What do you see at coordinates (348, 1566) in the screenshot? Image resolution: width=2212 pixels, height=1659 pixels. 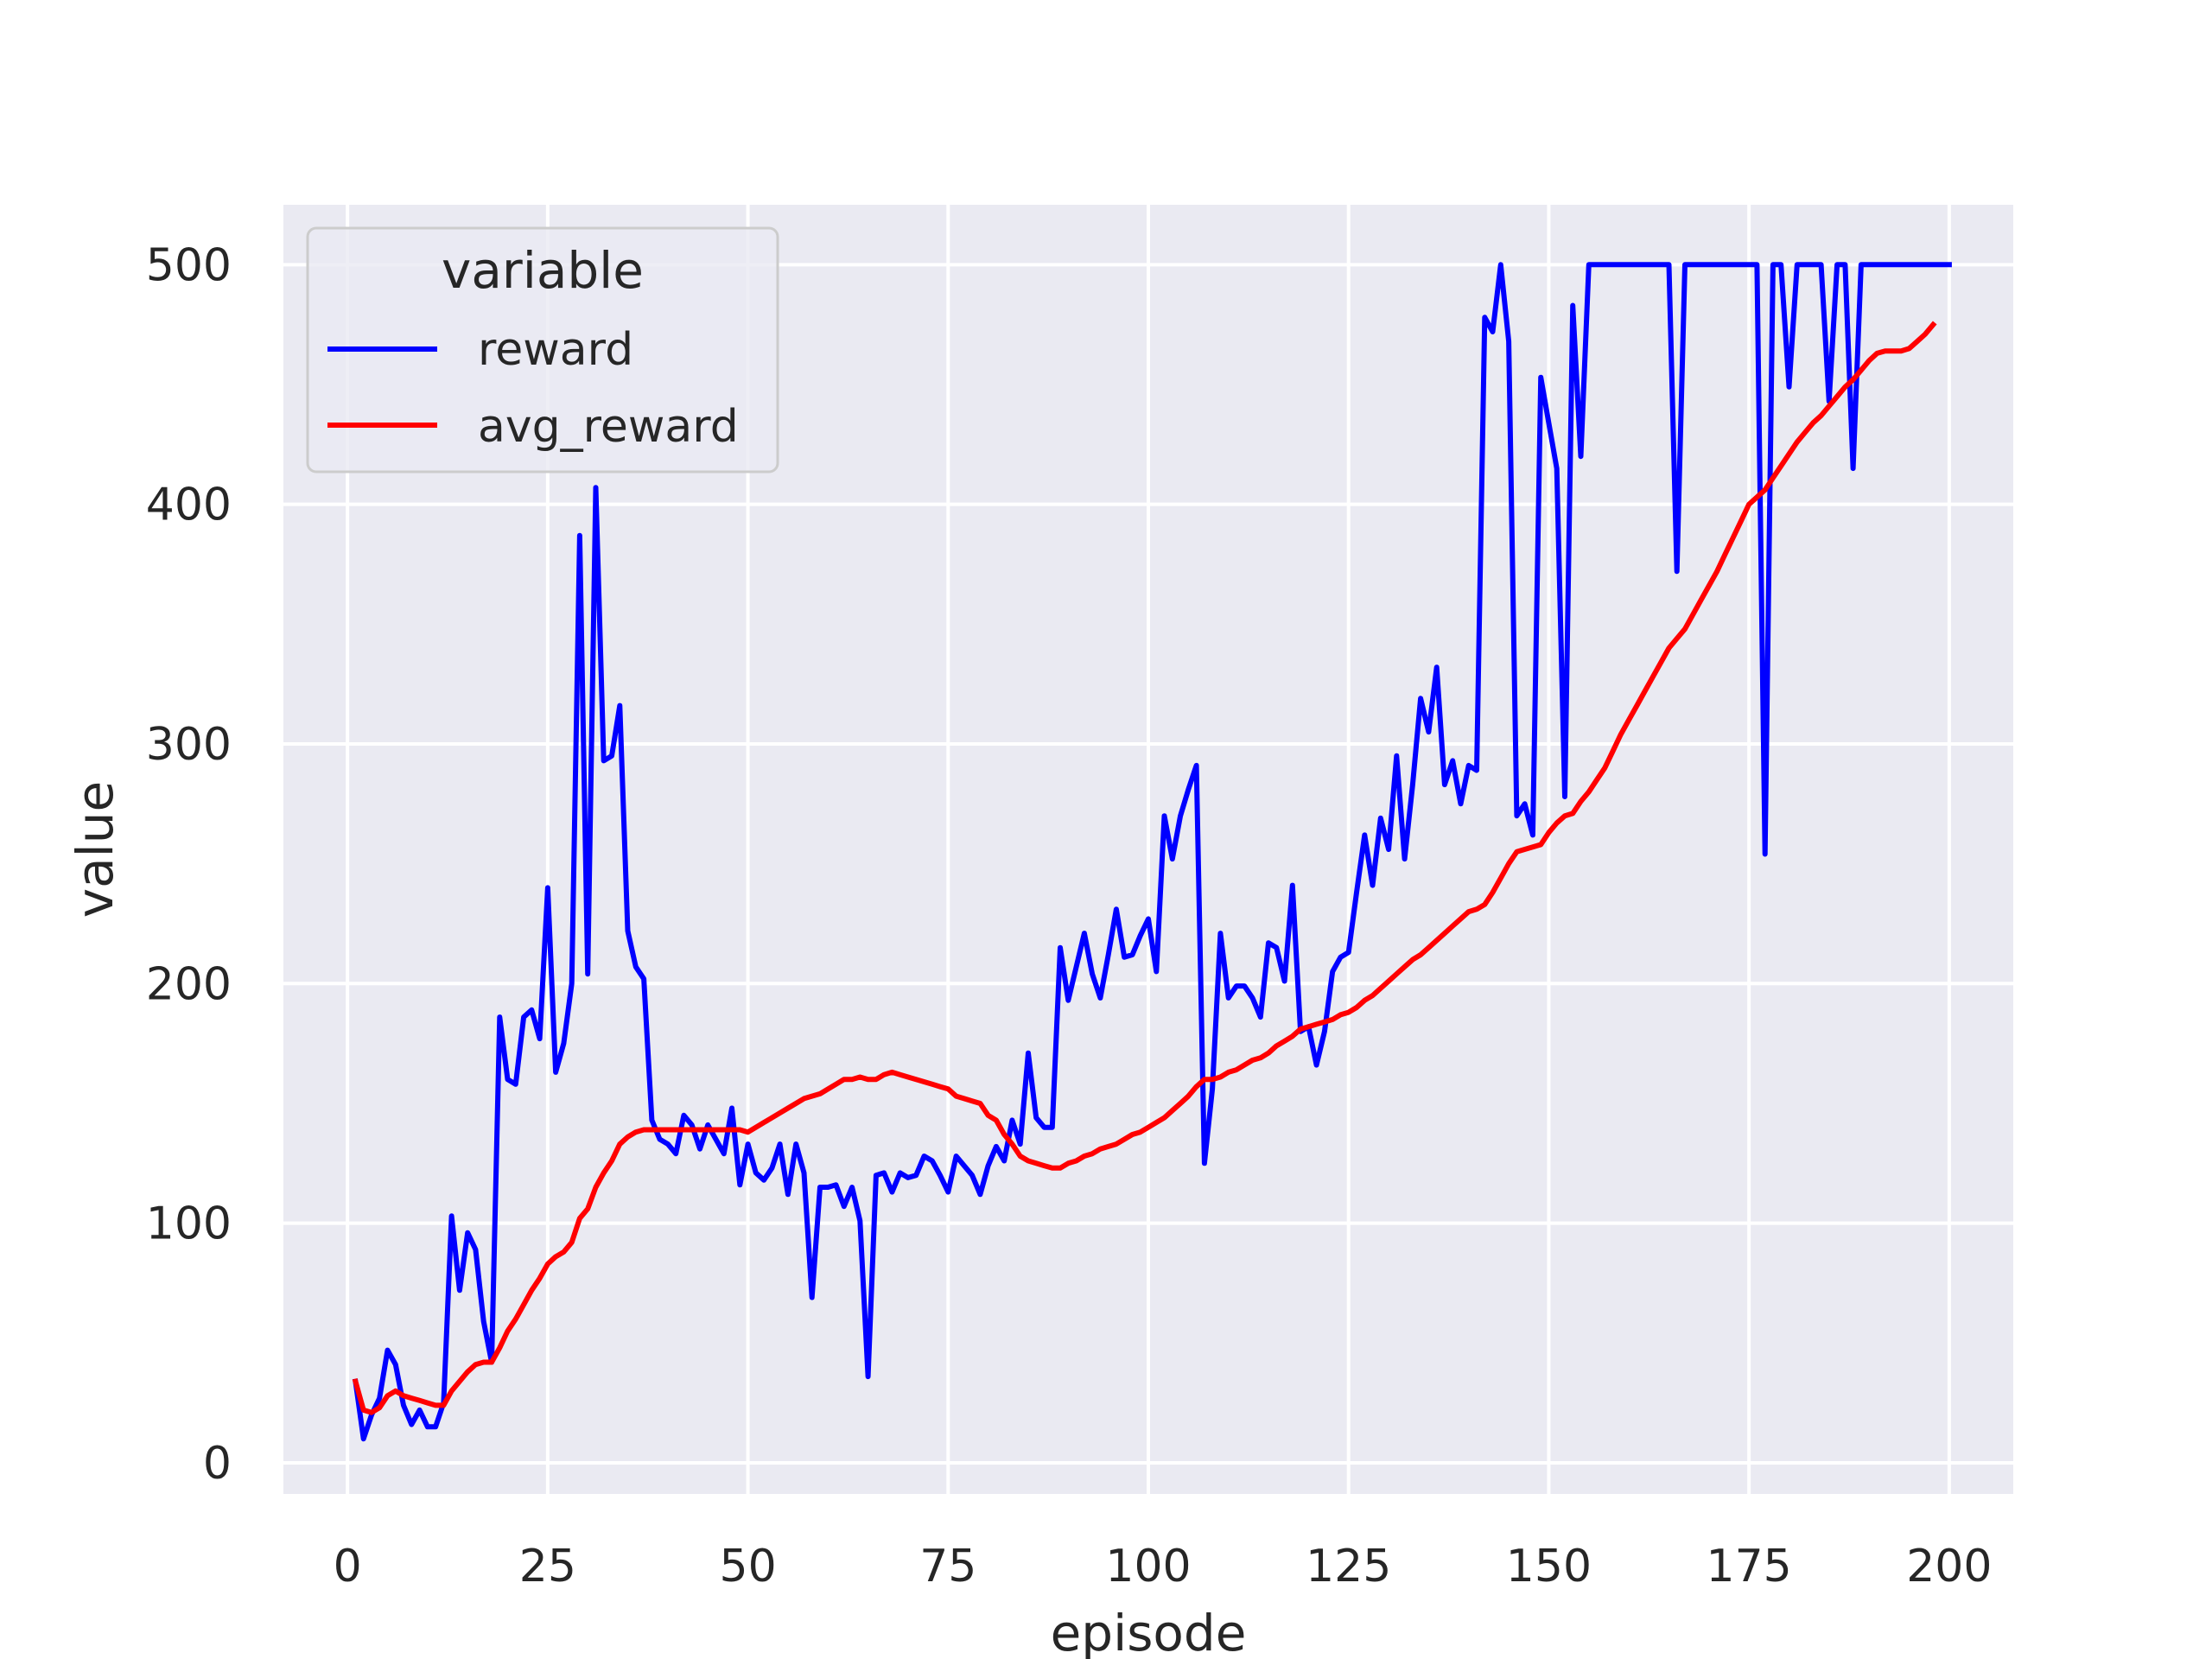 I see `x-tick-label: 0` at bounding box center [348, 1566].